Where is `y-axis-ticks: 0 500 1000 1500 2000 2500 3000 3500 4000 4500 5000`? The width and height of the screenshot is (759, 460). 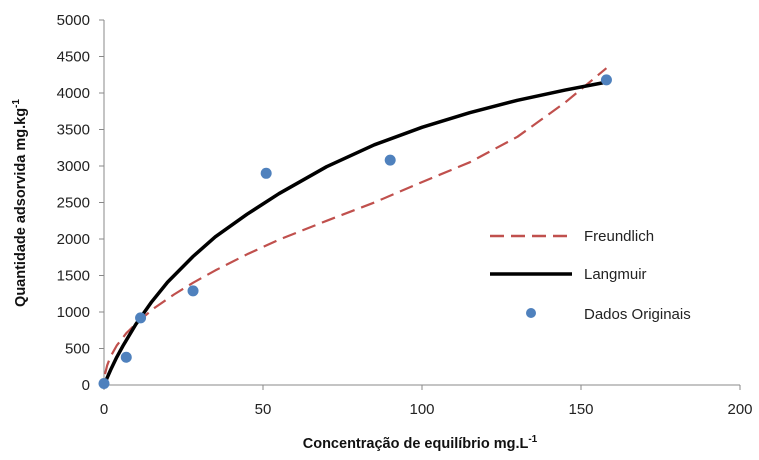
y-axis-ticks: 0 500 1000 1500 2000 2500 3000 3500 4000 4500 5000 is located at coordinates (80, 203).